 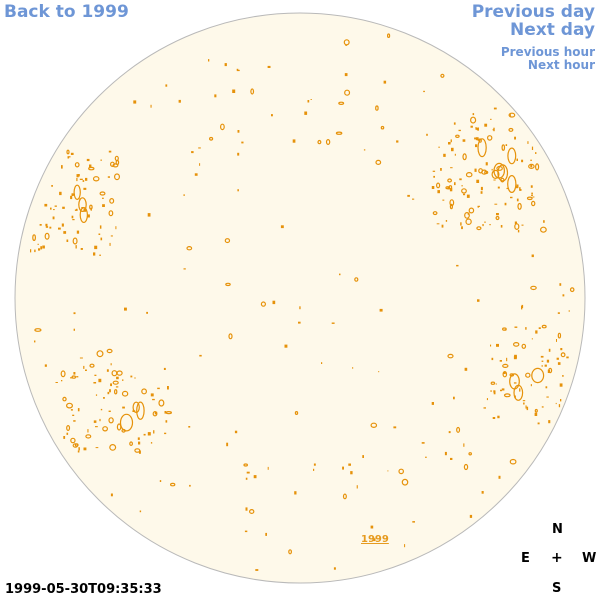 I want to click on compass-north-label: N, so click(x=557, y=529).